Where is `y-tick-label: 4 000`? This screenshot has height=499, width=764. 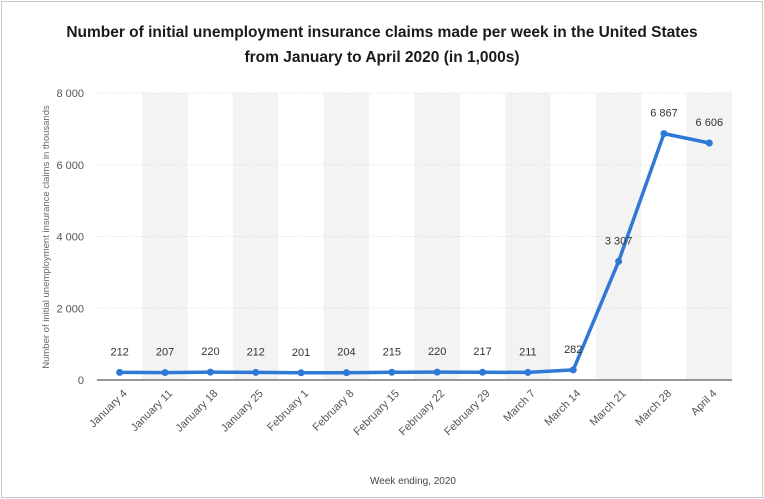 y-tick-label: 4 000 is located at coordinates (70, 238).